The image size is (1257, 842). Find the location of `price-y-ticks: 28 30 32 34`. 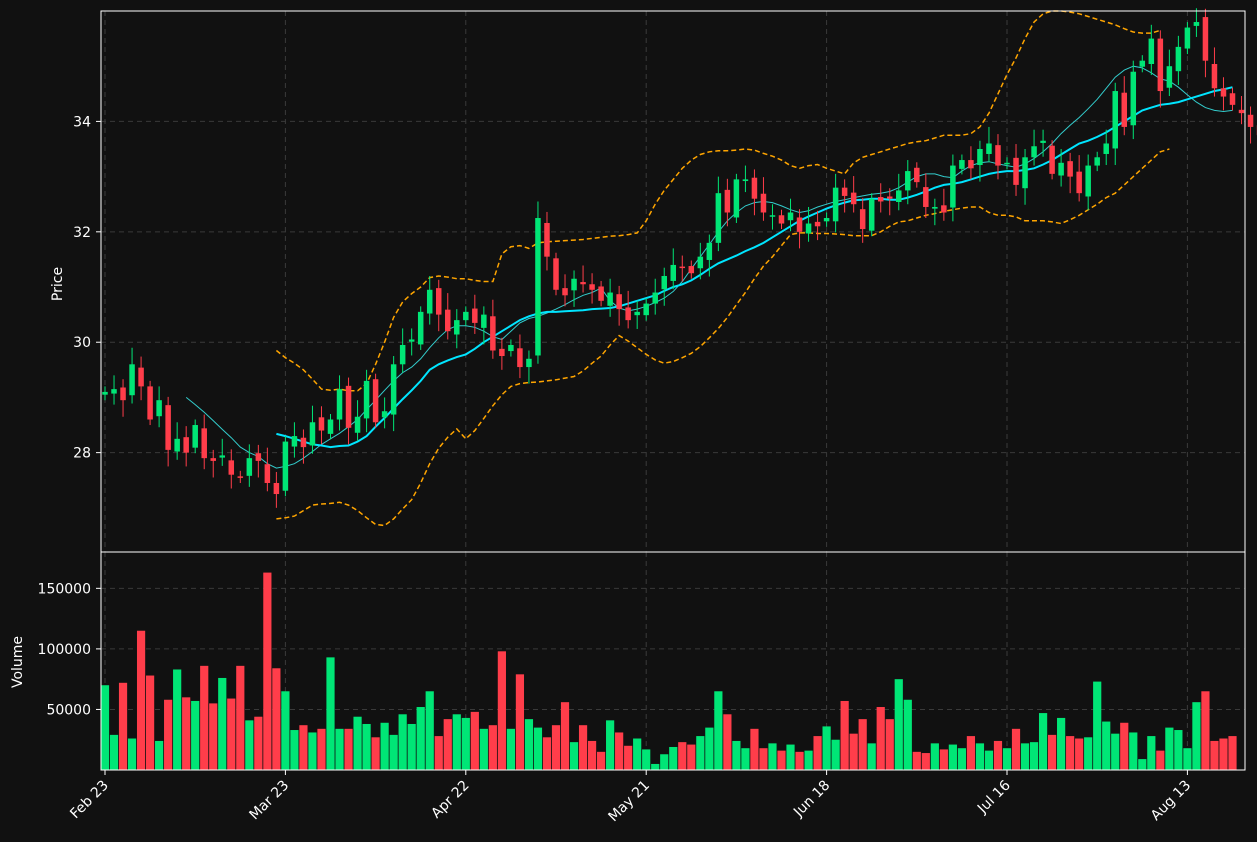

price-y-ticks: 28 30 32 34 is located at coordinates (87, 288).